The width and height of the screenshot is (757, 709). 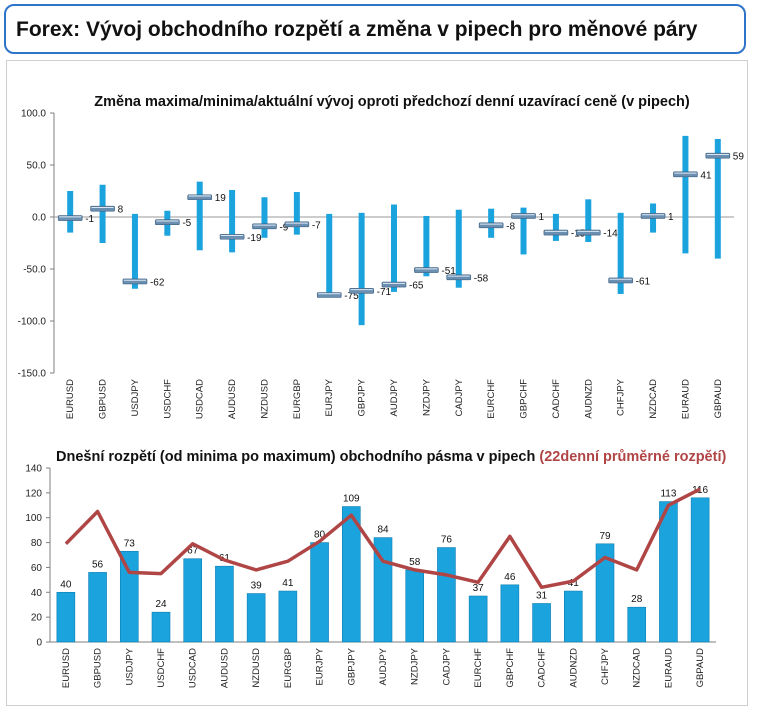 What do you see at coordinates (632, 457) in the screenshot?
I see `chart2-title-line-legend: (22denní průměrné rozpětí)` at bounding box center [632, 457].